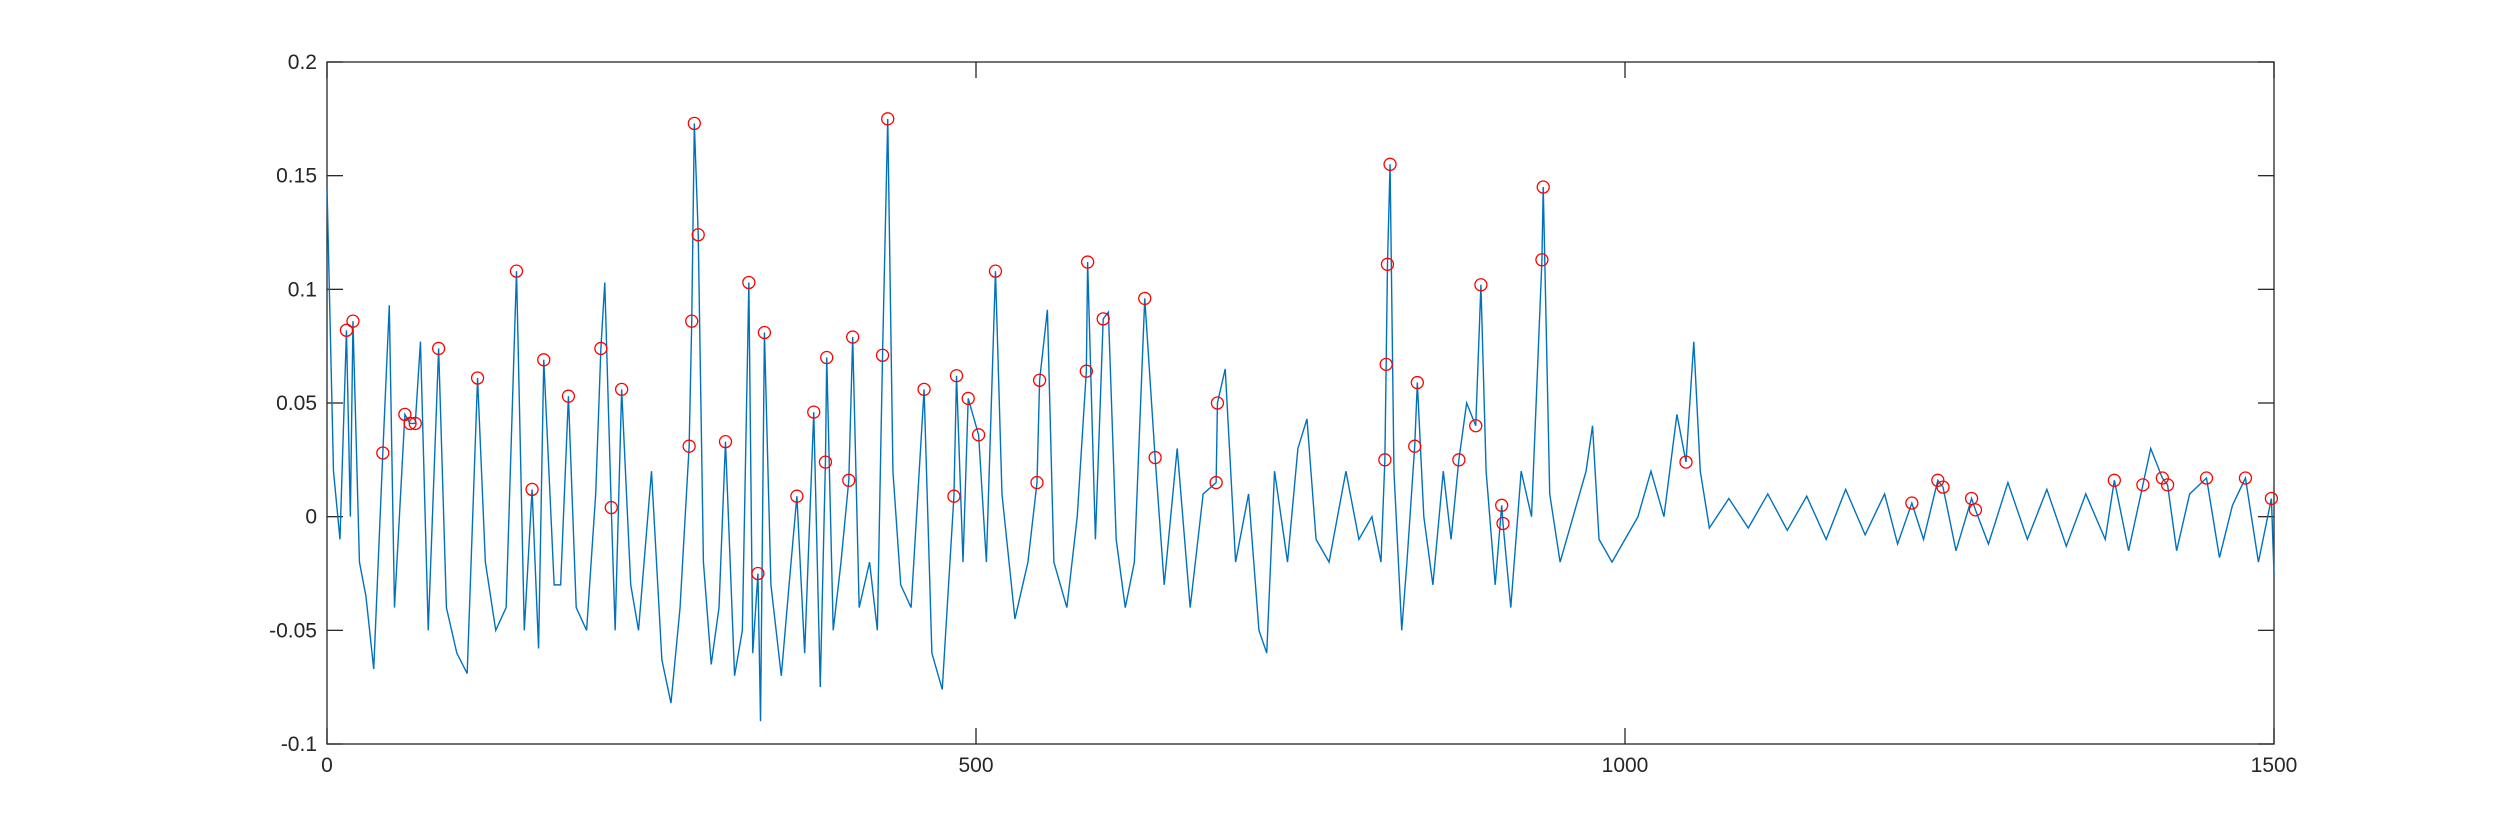 Image resolution: width=2500 pixels, height=833 pixels. Describe the element at coordinates (1625, 765) in the screenshot. I see `x-tick-label: 1000` at that location.